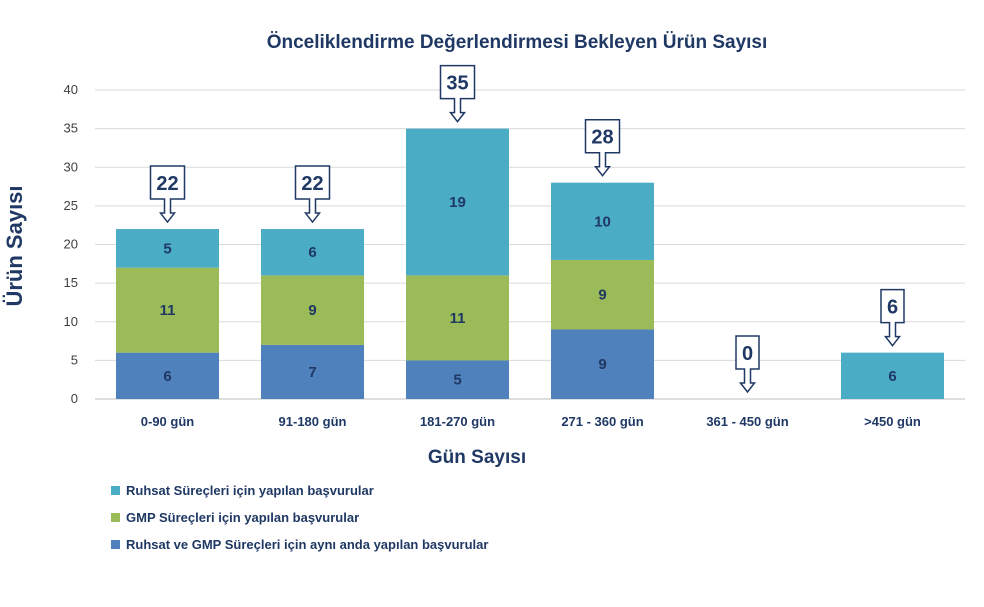  I want to click on y-tick-label: 40, so click(71, 89).